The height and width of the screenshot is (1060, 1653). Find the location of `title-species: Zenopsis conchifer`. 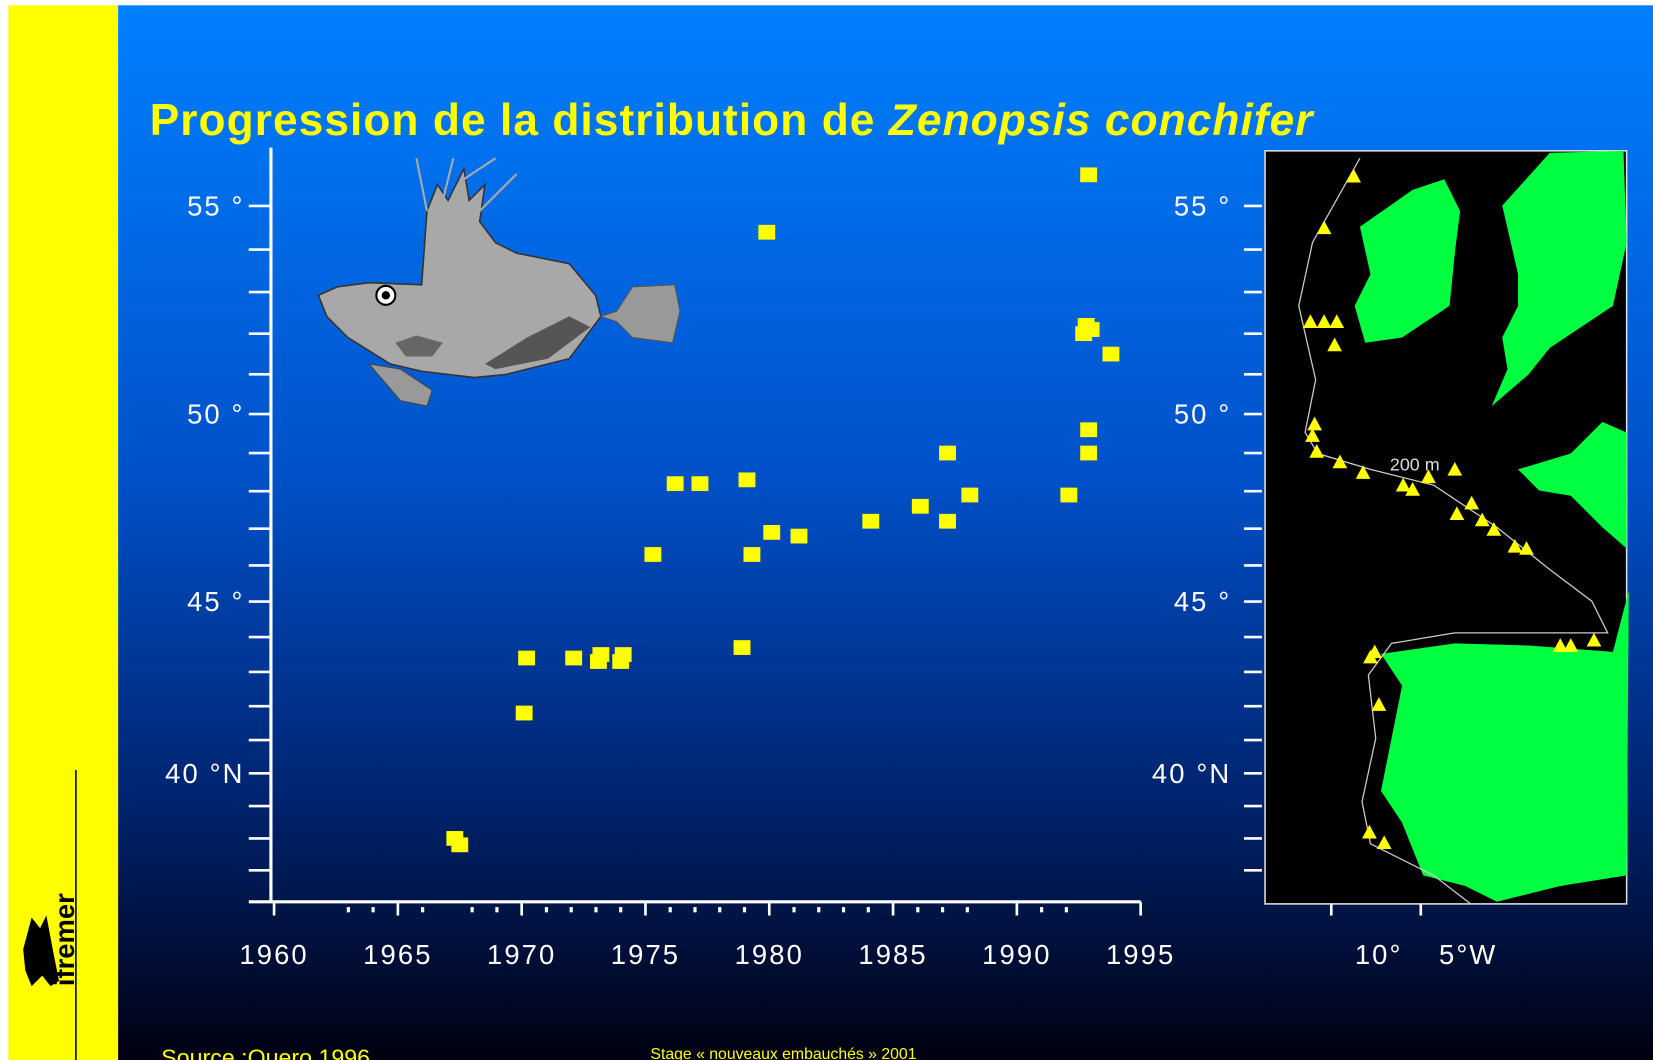

title-species: Zenopsis conchifer is located at coordinates (1101, 120).